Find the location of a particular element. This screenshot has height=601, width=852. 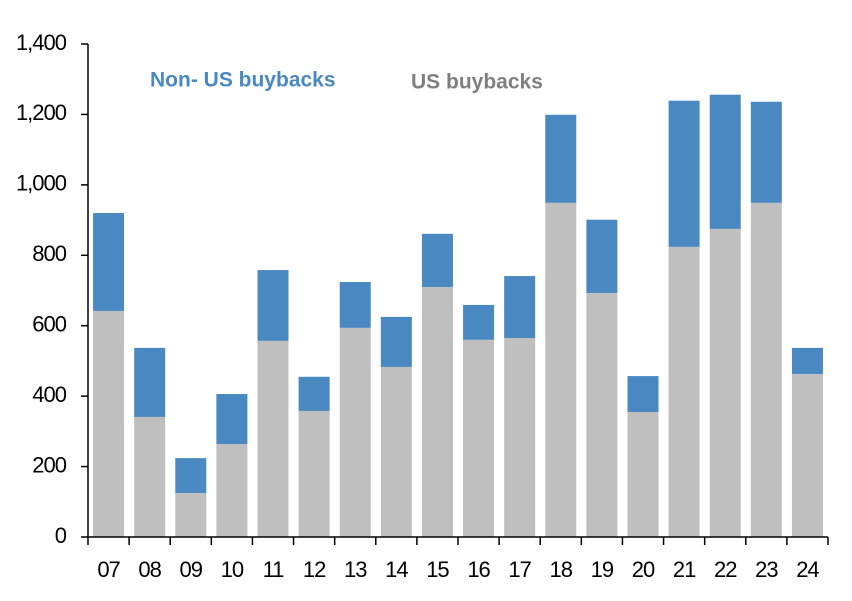

y-tick-label: 1,400 is located at coordinates (41, 42).